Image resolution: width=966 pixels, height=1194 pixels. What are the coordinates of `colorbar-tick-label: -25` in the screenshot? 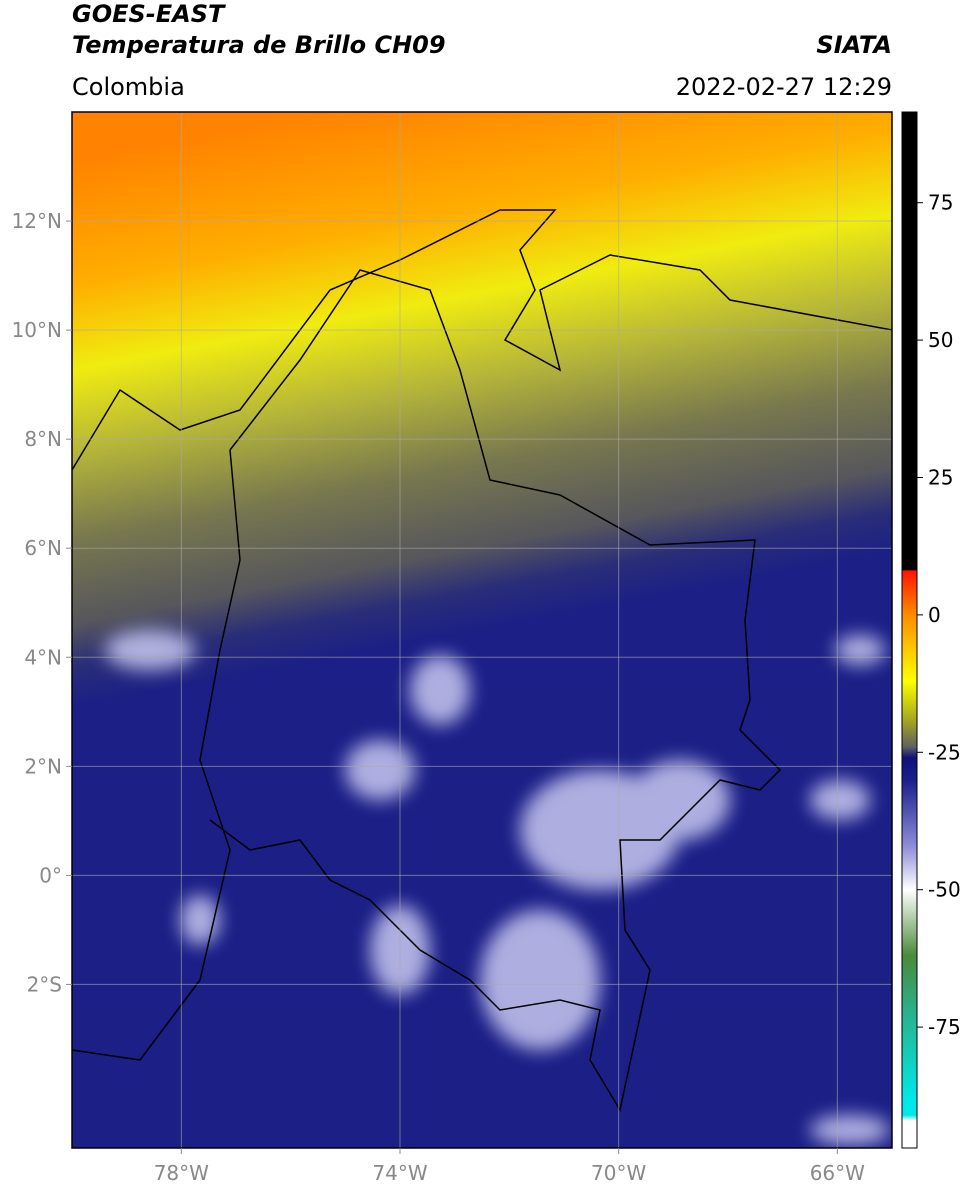 It's located at (944, 752).